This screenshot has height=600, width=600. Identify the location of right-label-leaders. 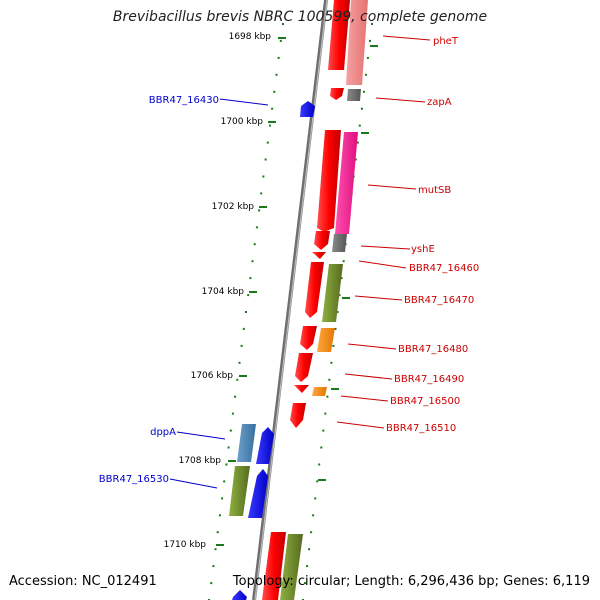
(383, 232).